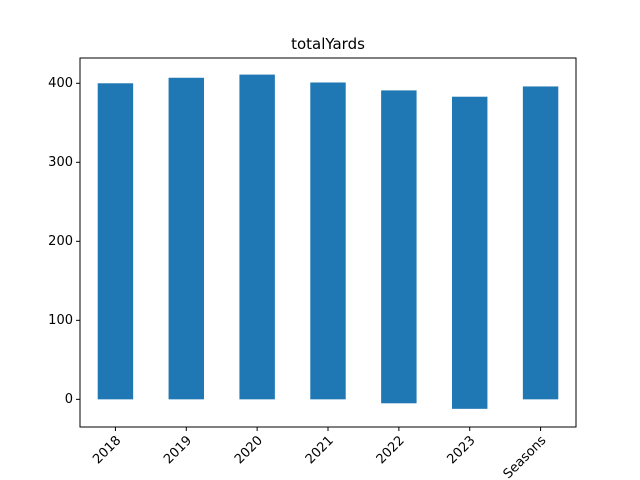 The width and height of the screenshot is (640, 480). Describe the element at coordinates (186, 238) in the screenshot. I see `bar-2019` at that location.